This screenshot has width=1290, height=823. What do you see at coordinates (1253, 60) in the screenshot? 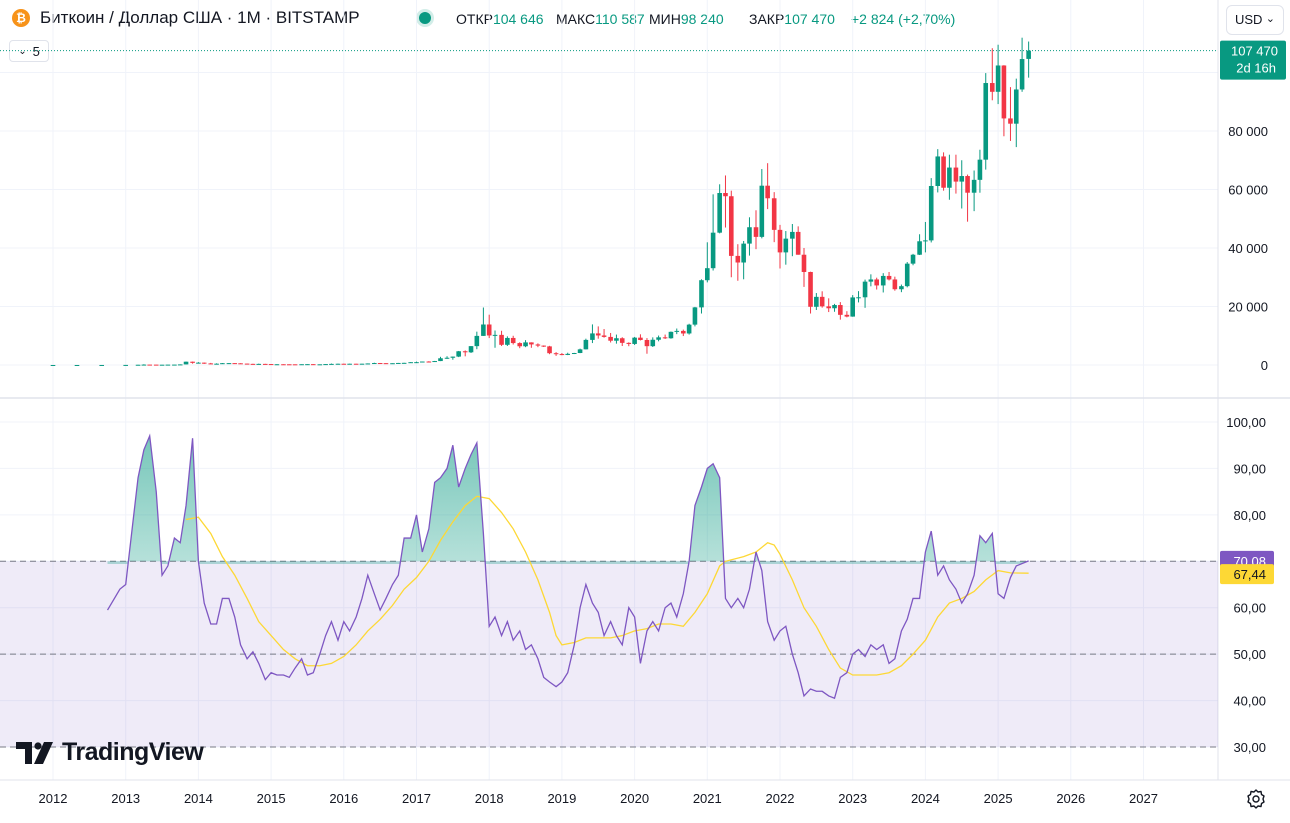
I see `last-price-tag` at bounding box center [1253, 60].